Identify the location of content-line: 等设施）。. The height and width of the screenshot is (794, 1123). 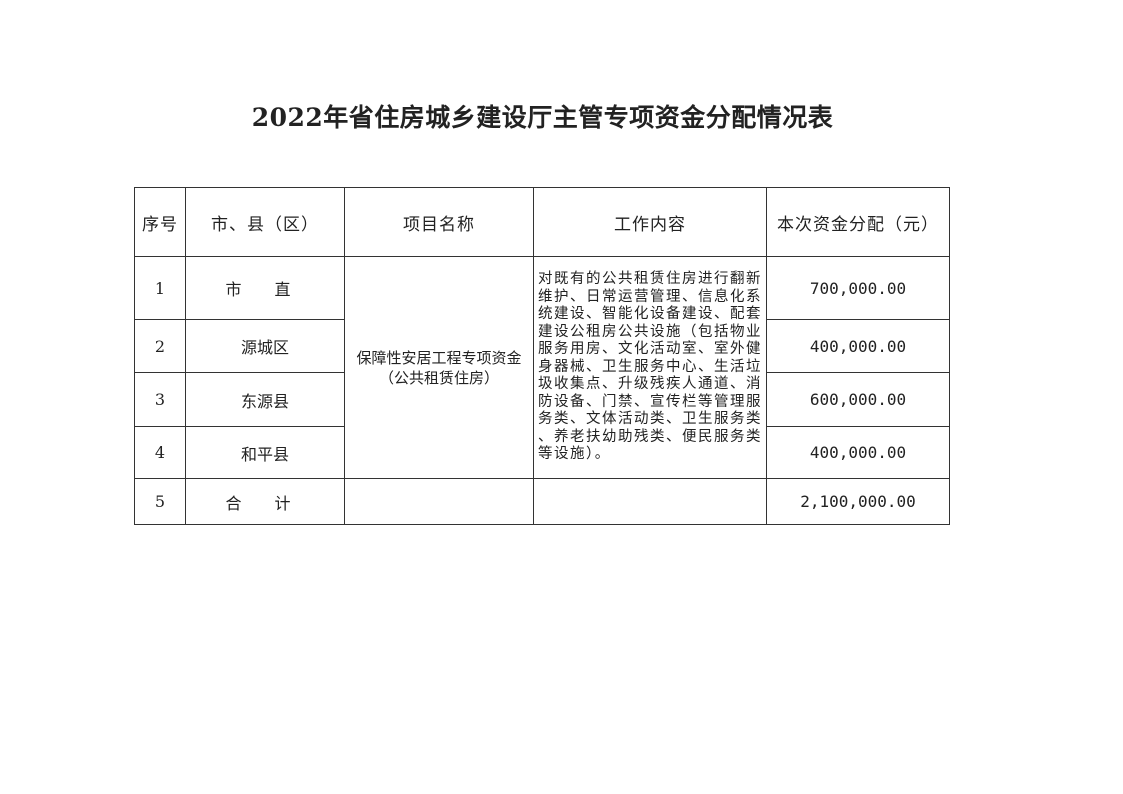
(574, 454).